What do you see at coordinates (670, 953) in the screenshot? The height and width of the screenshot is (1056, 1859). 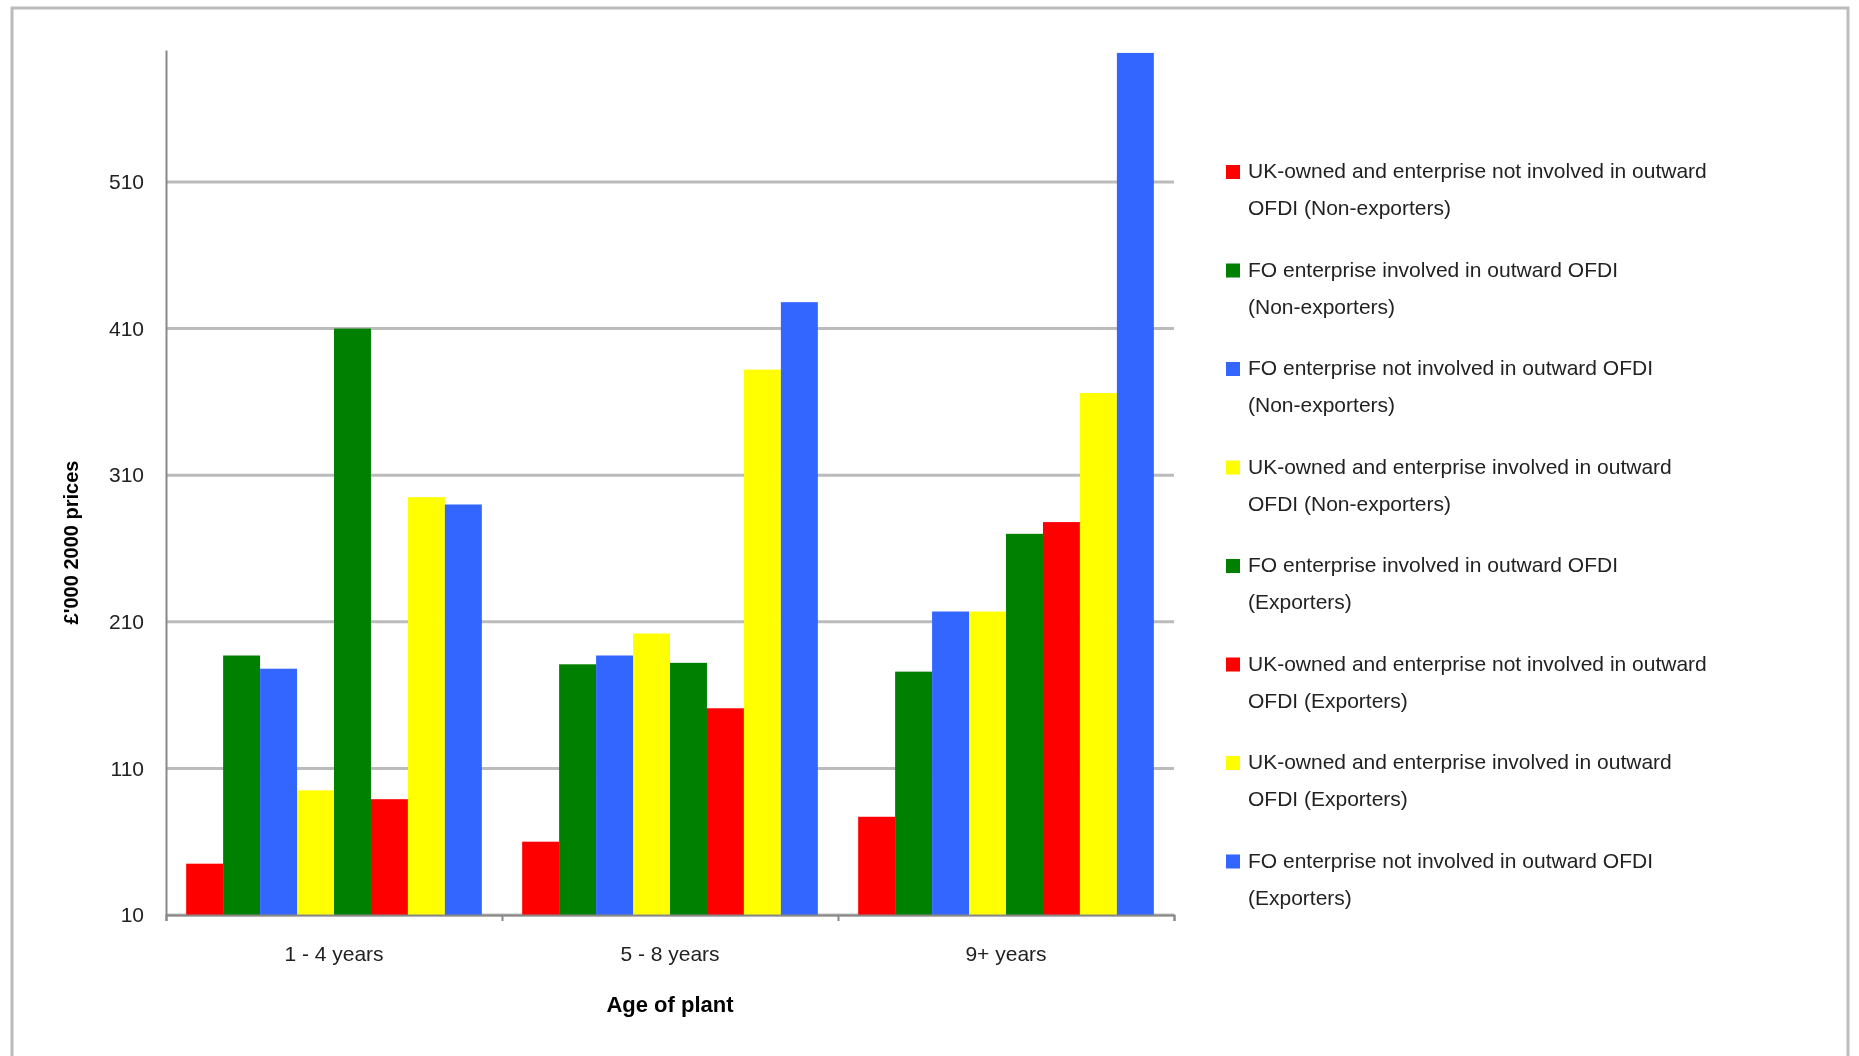 I see `x-tick-label: 5 - 8 years` at bounding box center [670, 953].